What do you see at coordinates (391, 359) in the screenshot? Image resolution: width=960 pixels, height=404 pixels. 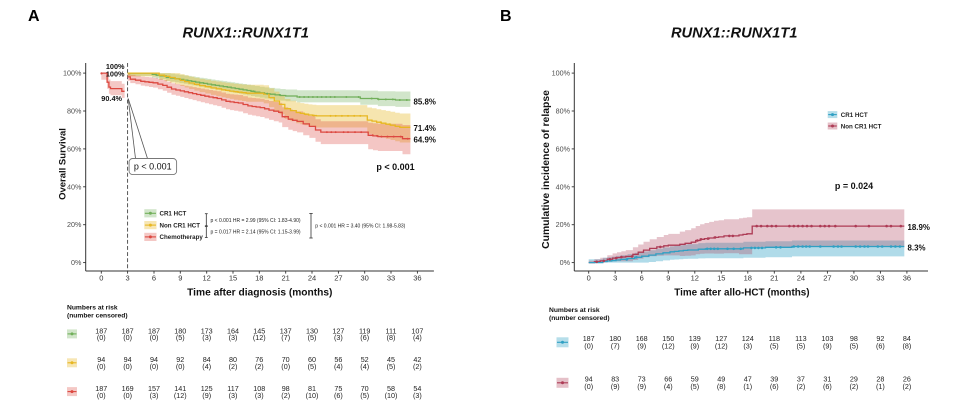 I see `svg-text: 45` at bounding box center [391, 359].